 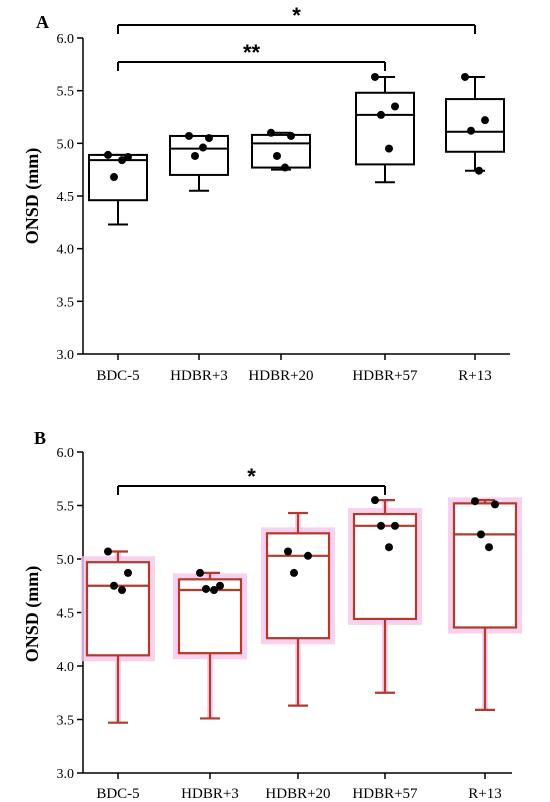 I want to click on panel-letter-a: A, so click(x=42, y=22).